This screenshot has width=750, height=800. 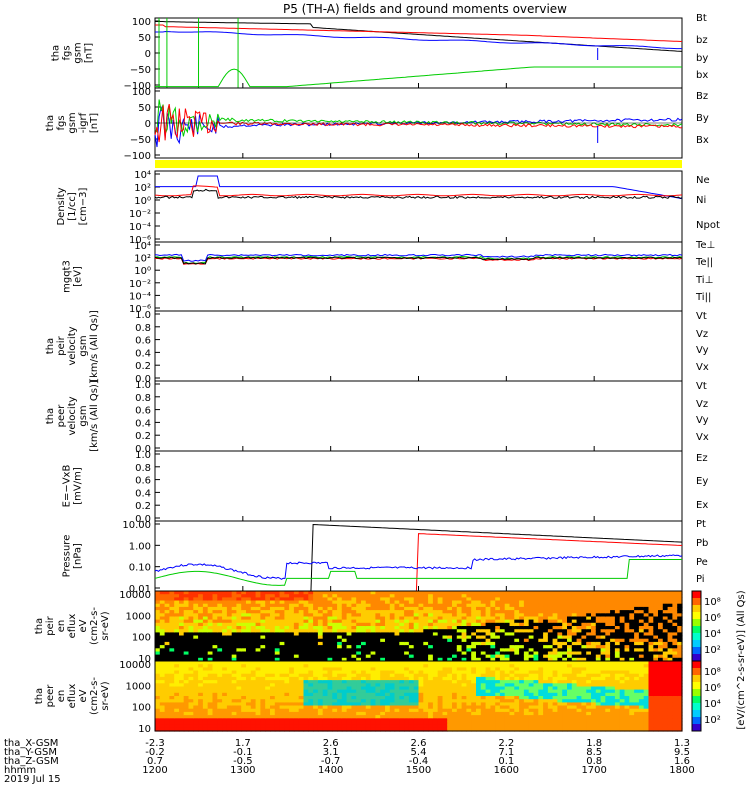 What do you see at coordinates (143, 379) in the screenshot?
I see `ytick-label: 0.0` at bounding box center [143, 379].